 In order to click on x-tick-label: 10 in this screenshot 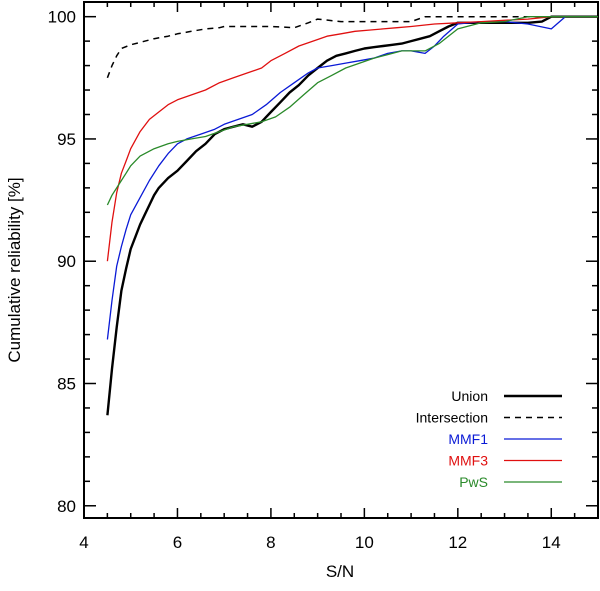, I will do `click(364, 542)`.